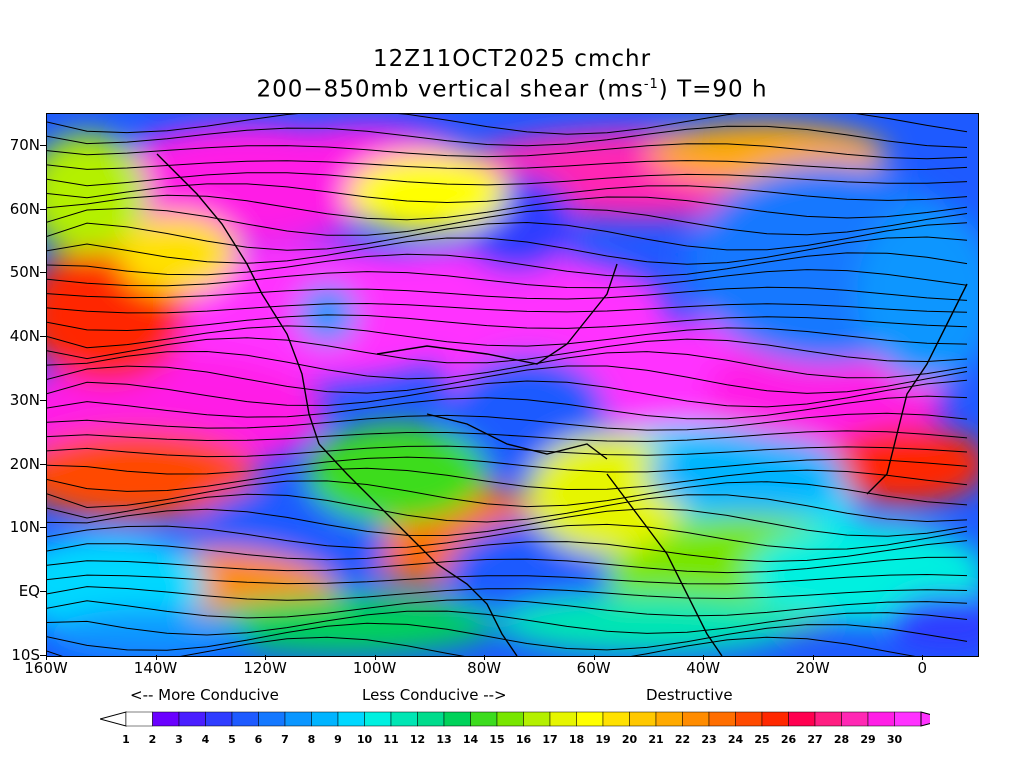 This screenshot has height=768, width=1024. I want to click on colorbar-tick-label: 14, so click(470, 739).